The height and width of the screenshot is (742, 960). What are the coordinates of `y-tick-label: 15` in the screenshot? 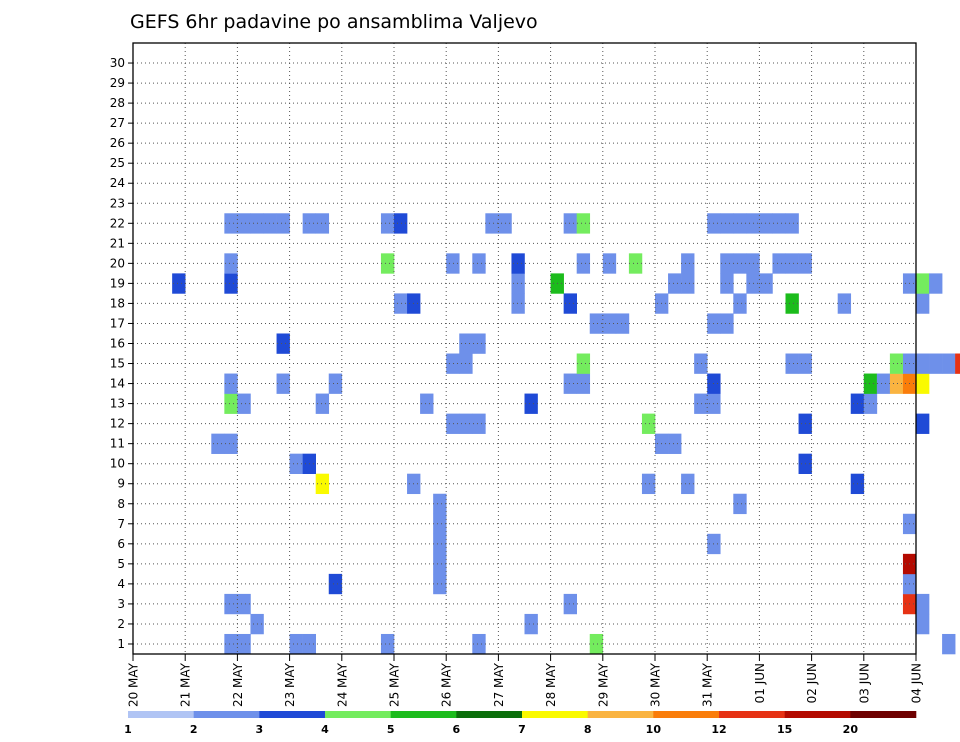 It's located at (117, 364).